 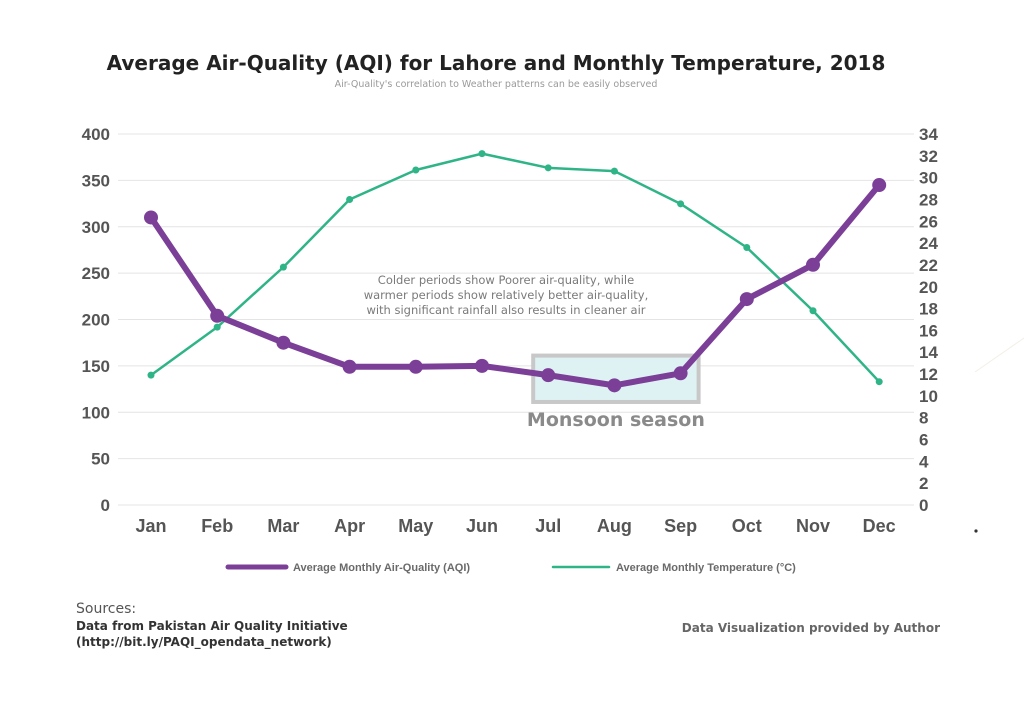 What do you see at coordinates (614, 526) in the screenshot?
I see `x-tick-label: Aug` at bounding box center [614, 526].